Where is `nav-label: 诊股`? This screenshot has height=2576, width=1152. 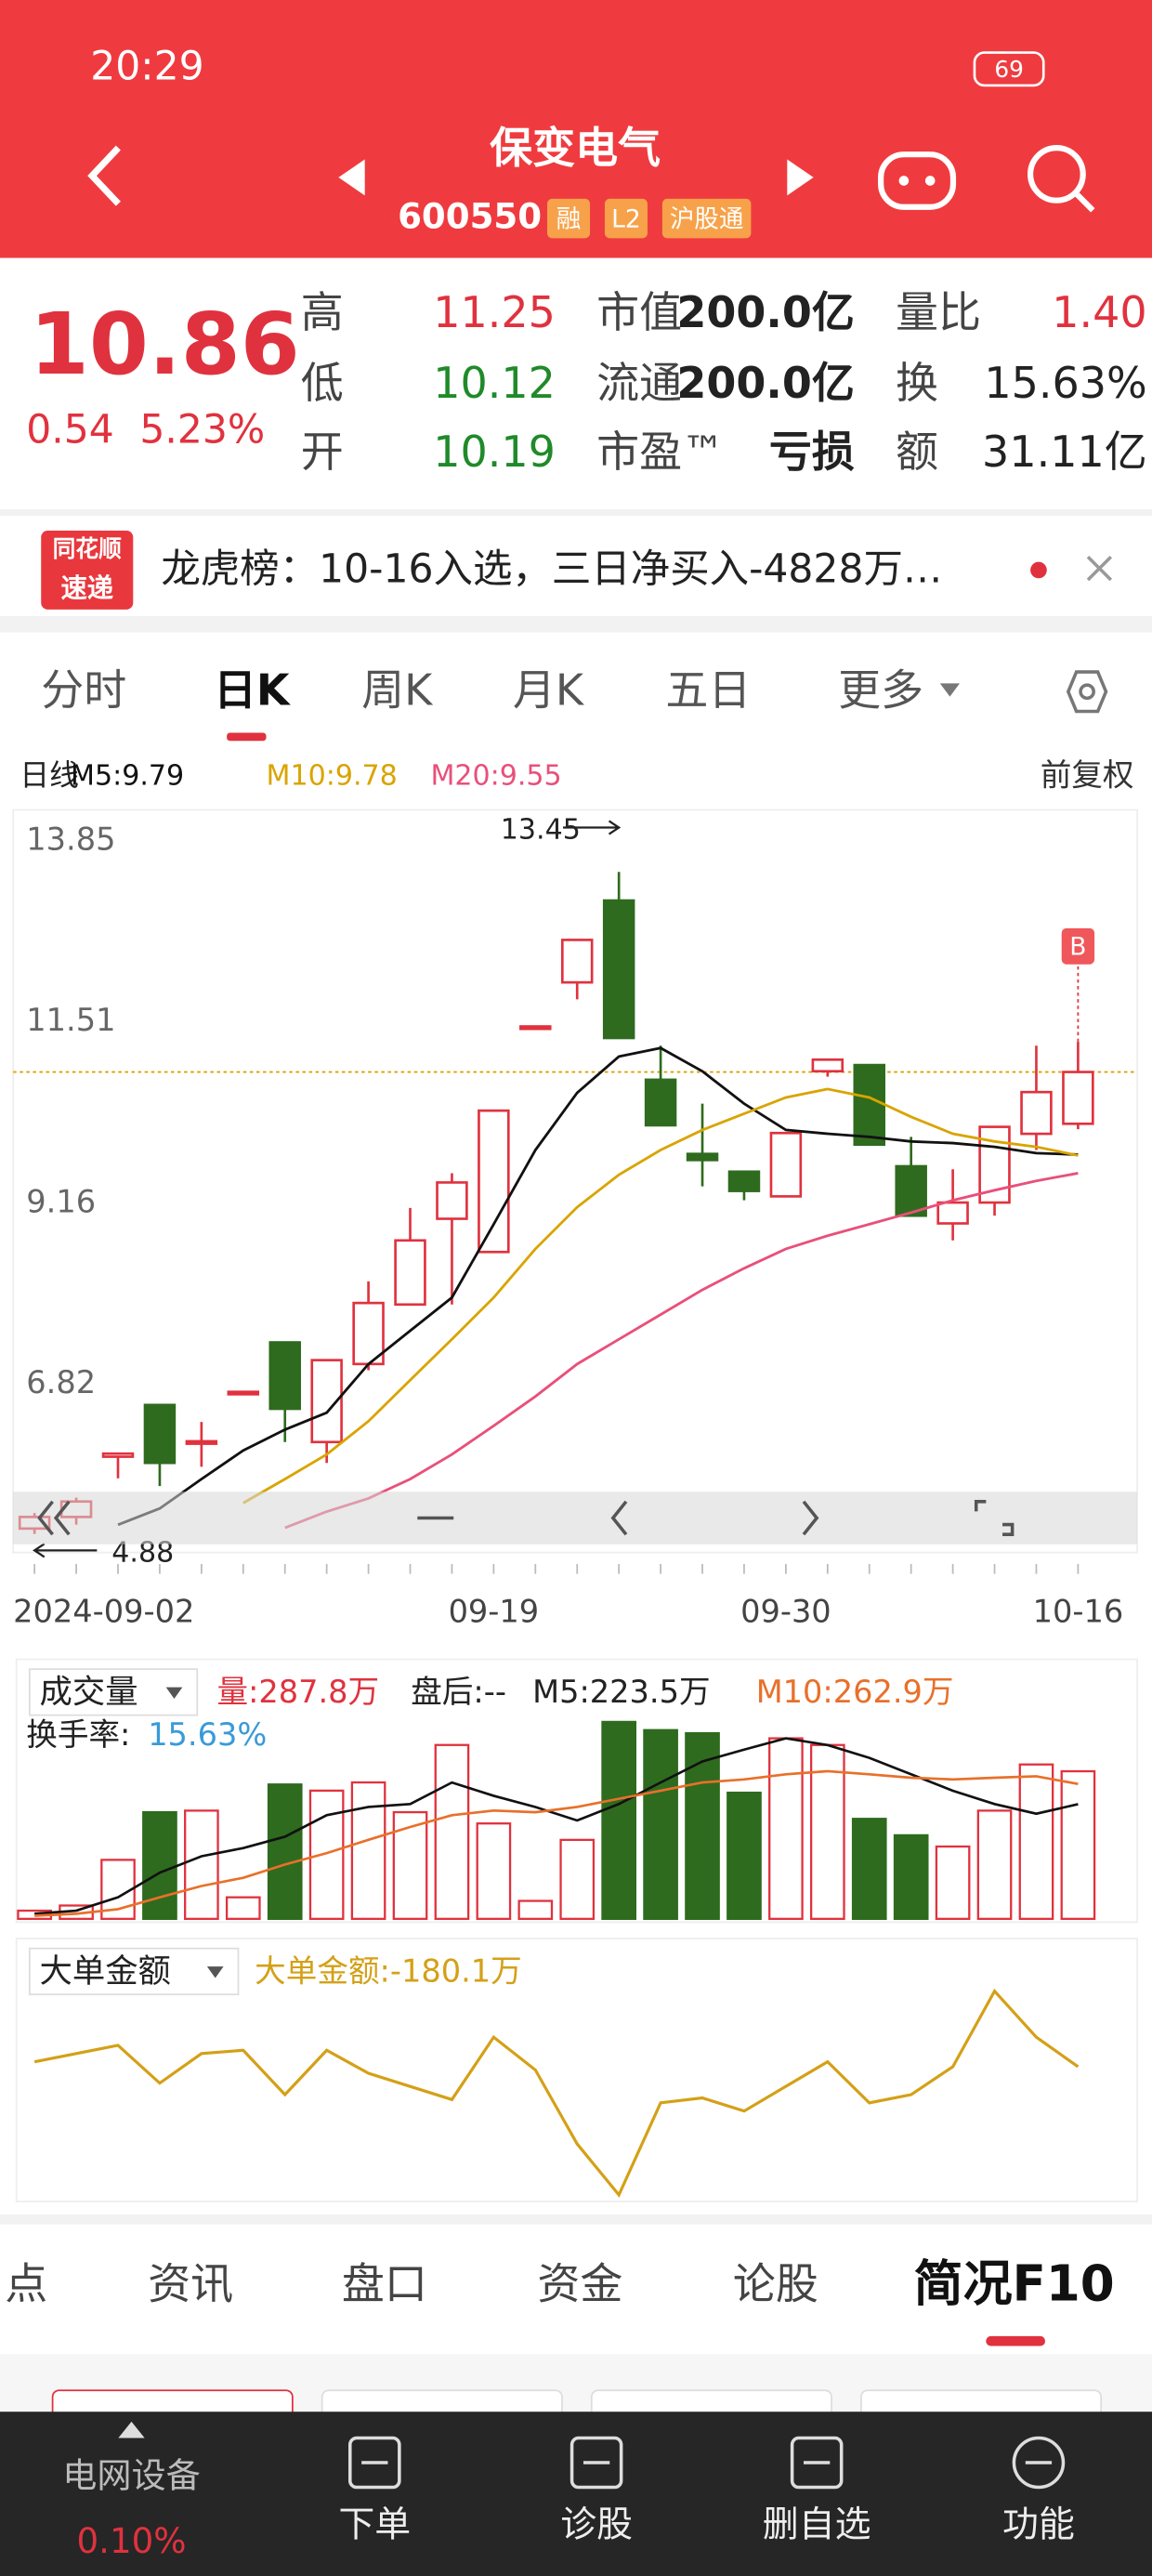
nav-label: 诊股 is located at coordinates (596, 2524).